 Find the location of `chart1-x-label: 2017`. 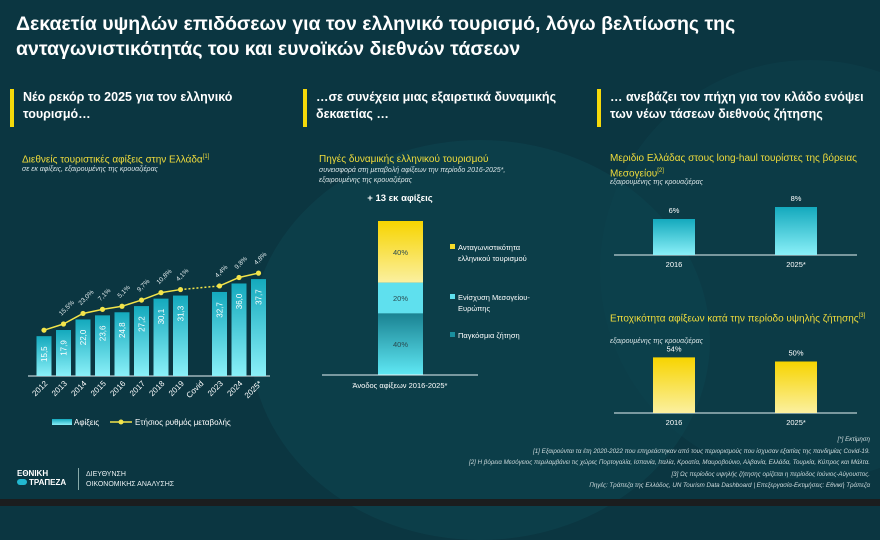

chart1-x-label: 2017 is located at coordinates (137, 388).